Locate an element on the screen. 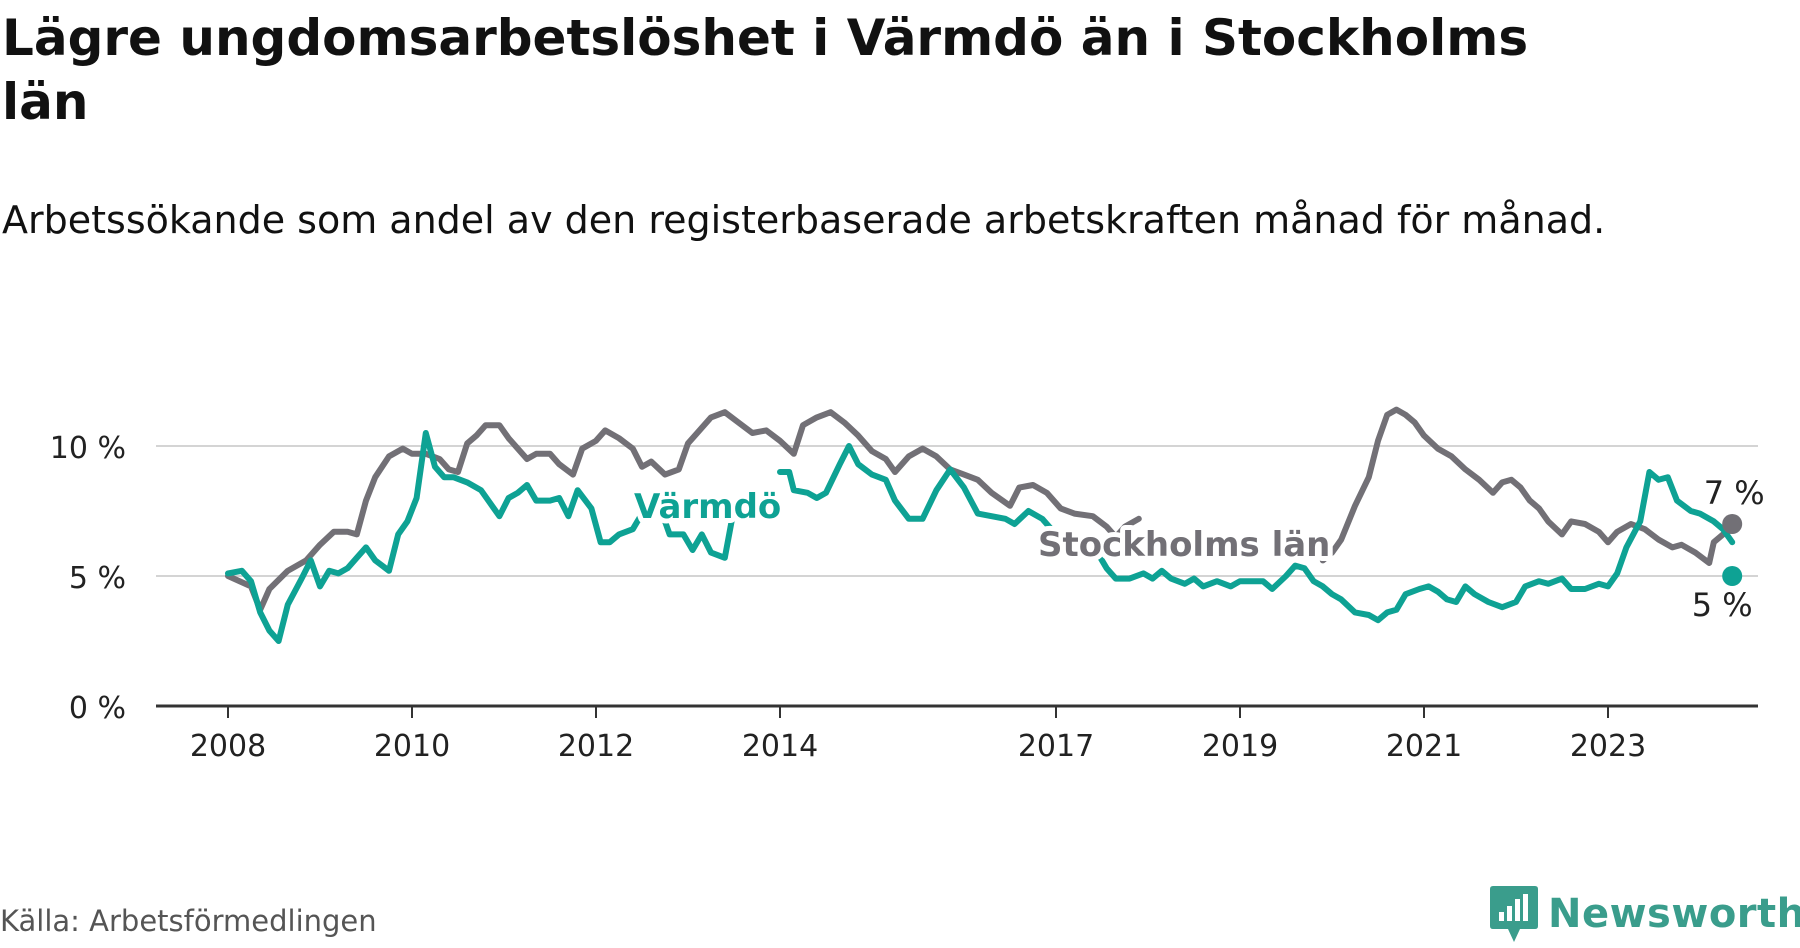 The width and height of the screenshot is (1800, 948). x-tick-label: 2021 is located at coordinates (1424, 746).